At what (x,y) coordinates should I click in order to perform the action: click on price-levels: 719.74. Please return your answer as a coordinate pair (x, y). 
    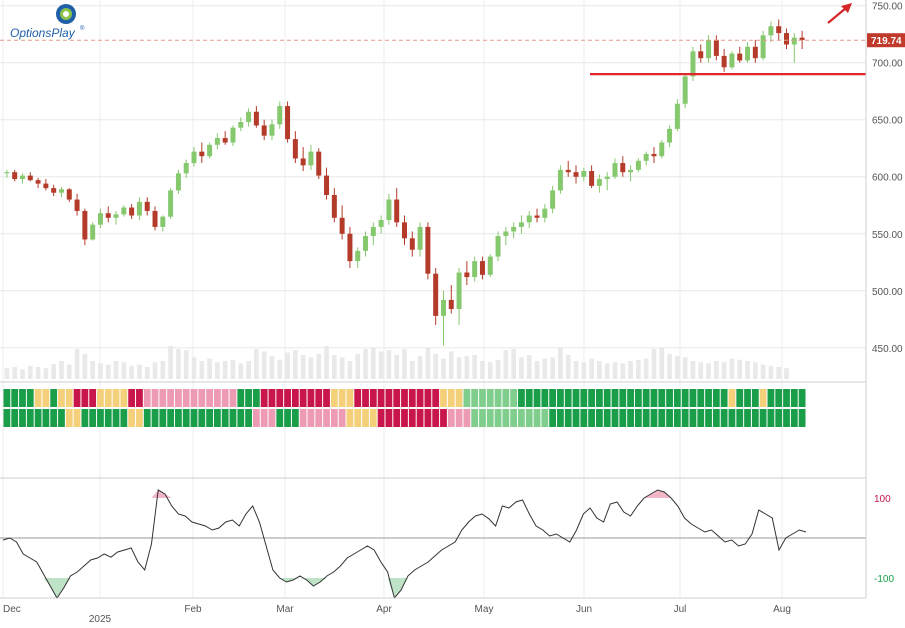
    Looking at the image, I should click on (452, 54).